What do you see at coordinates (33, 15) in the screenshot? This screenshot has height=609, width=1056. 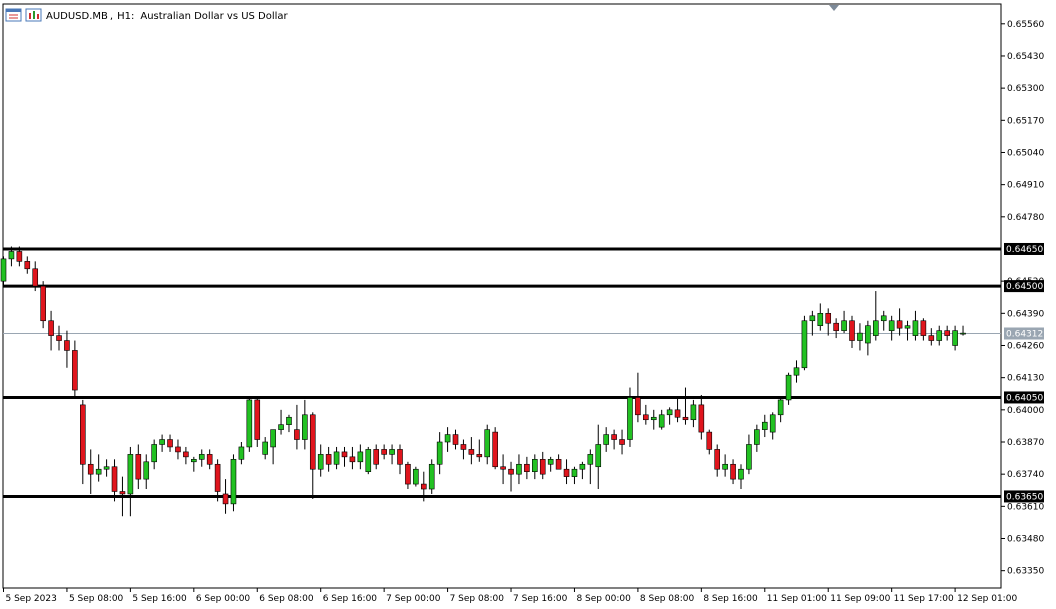 I see `chart-icon` at bounding box center [33, 15].